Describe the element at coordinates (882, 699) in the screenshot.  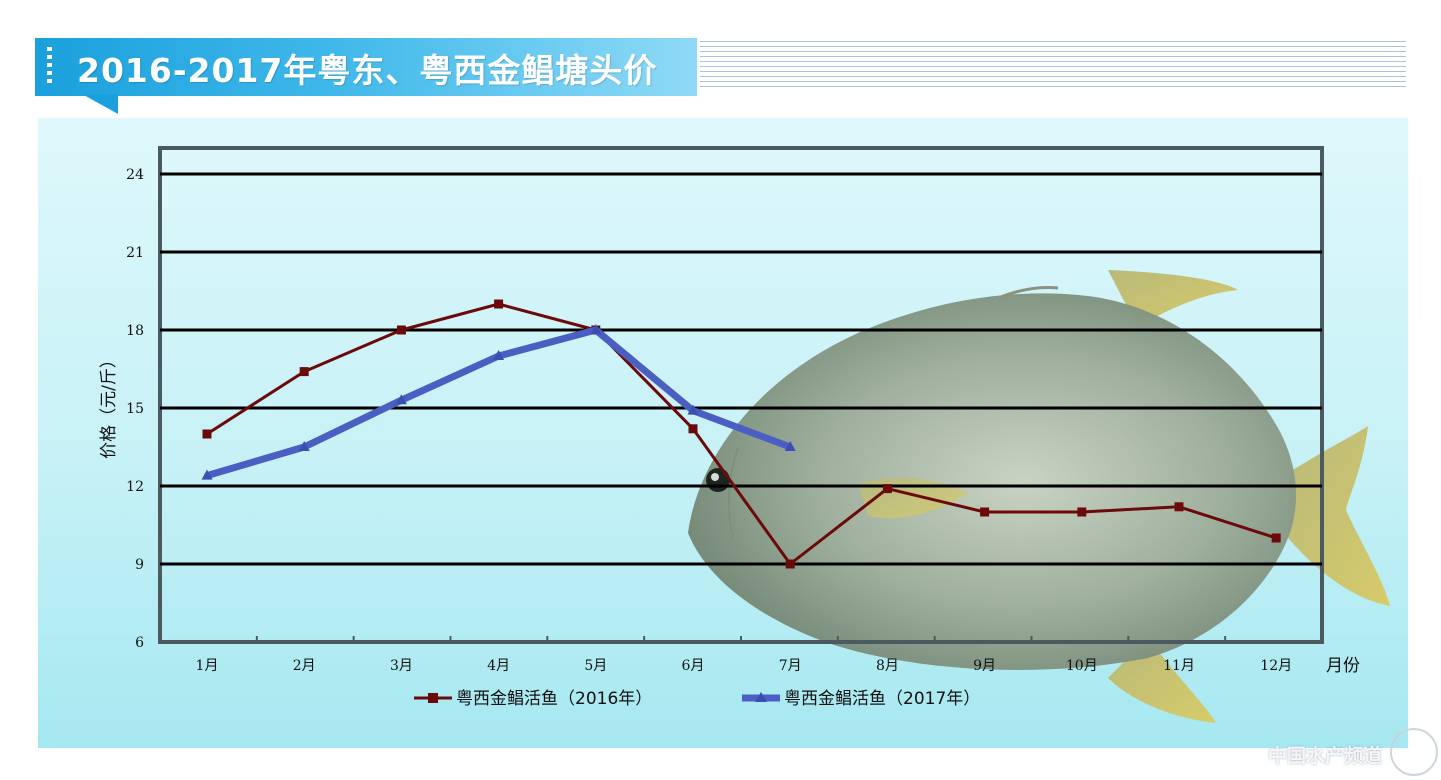
I see `legend-label-2017: 粤西金鲳活鱼（2017年）` at that location.